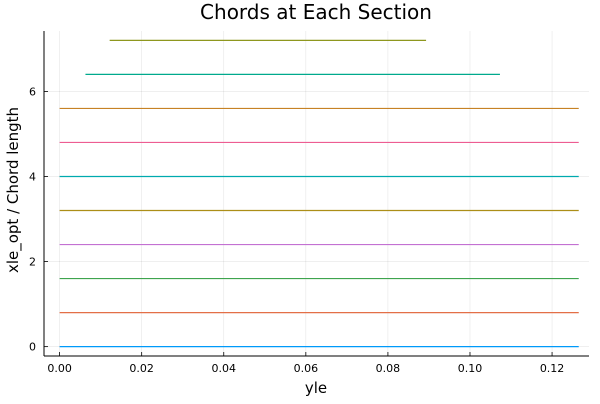 Image resolution: width=600 pixels, height=404 pixels. I want to click on y-axis-label: xle_opt / Chord length, so click(13, 190).